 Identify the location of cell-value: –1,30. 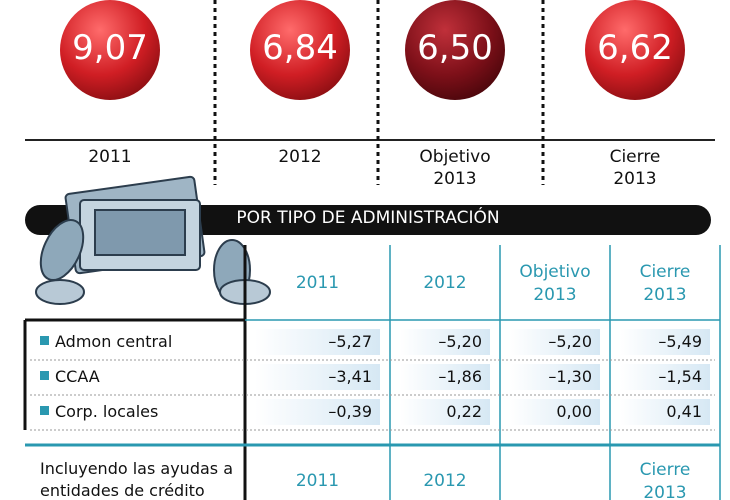
(555, 377).